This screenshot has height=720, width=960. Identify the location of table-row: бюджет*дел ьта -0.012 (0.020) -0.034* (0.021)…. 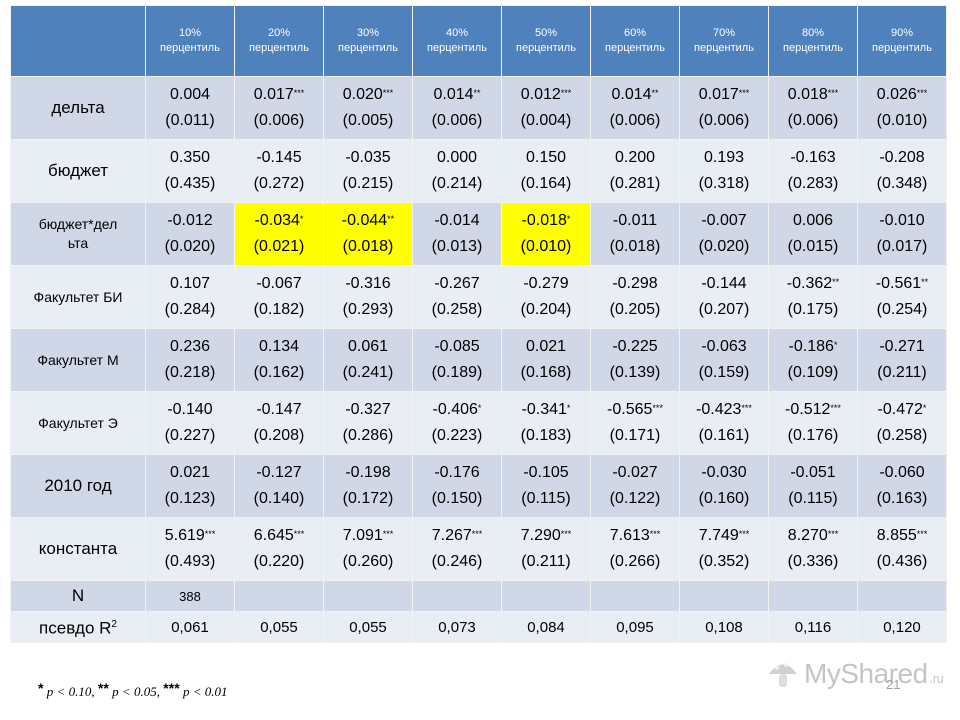
(478, 234).